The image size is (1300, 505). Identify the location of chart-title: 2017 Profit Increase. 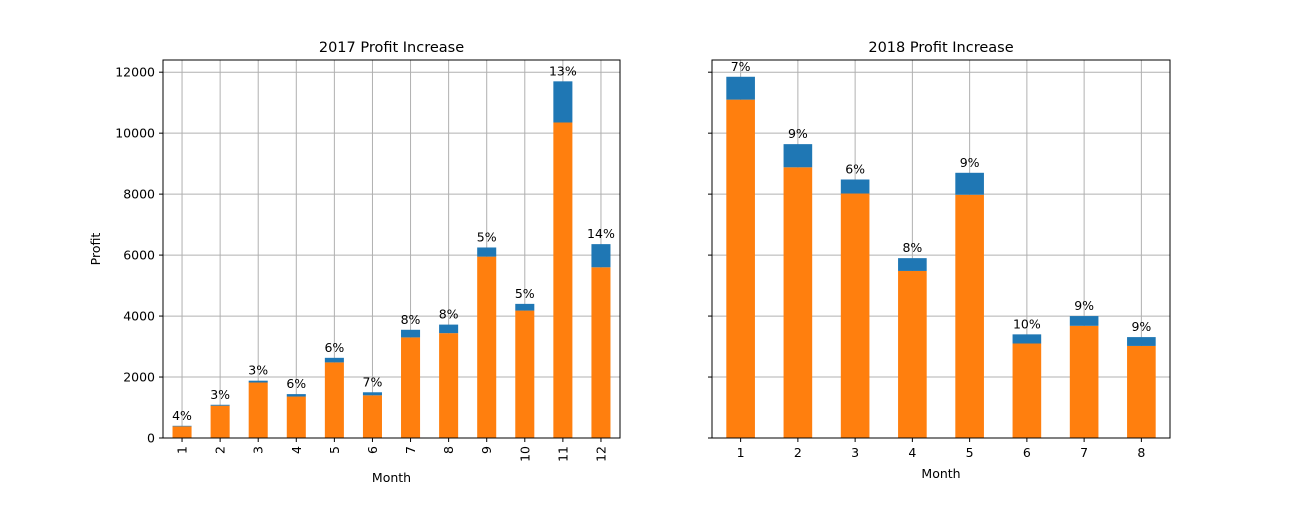
(391, 48).